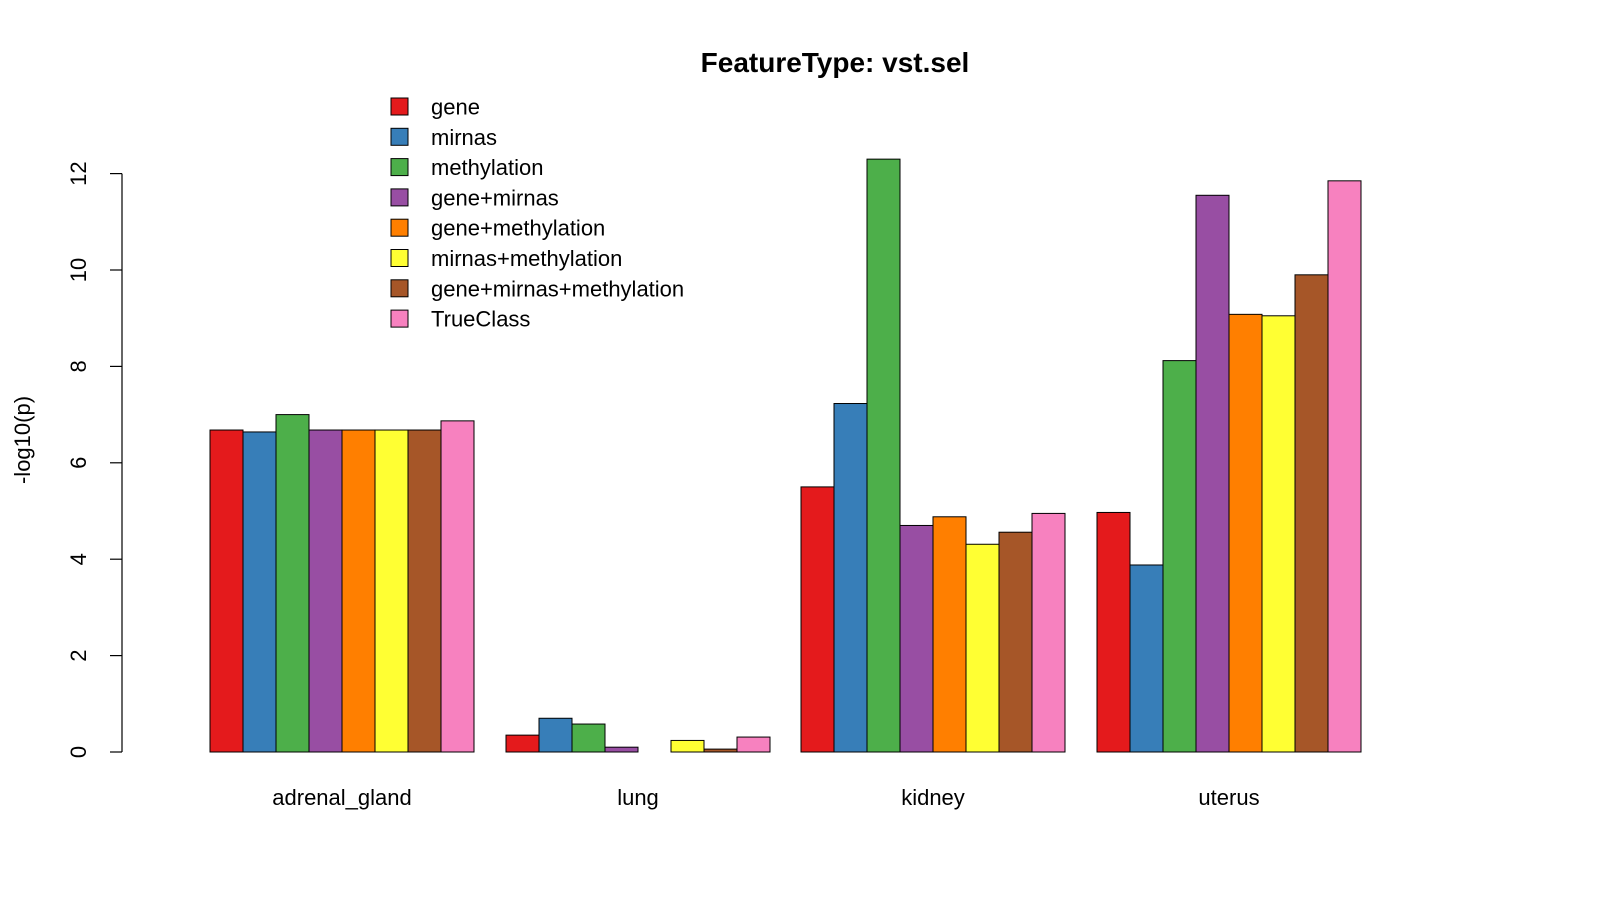 The height and width of the screenshot is (900, 1600). I want to click on legend-label: gene+mirnas, so click(495, 197).